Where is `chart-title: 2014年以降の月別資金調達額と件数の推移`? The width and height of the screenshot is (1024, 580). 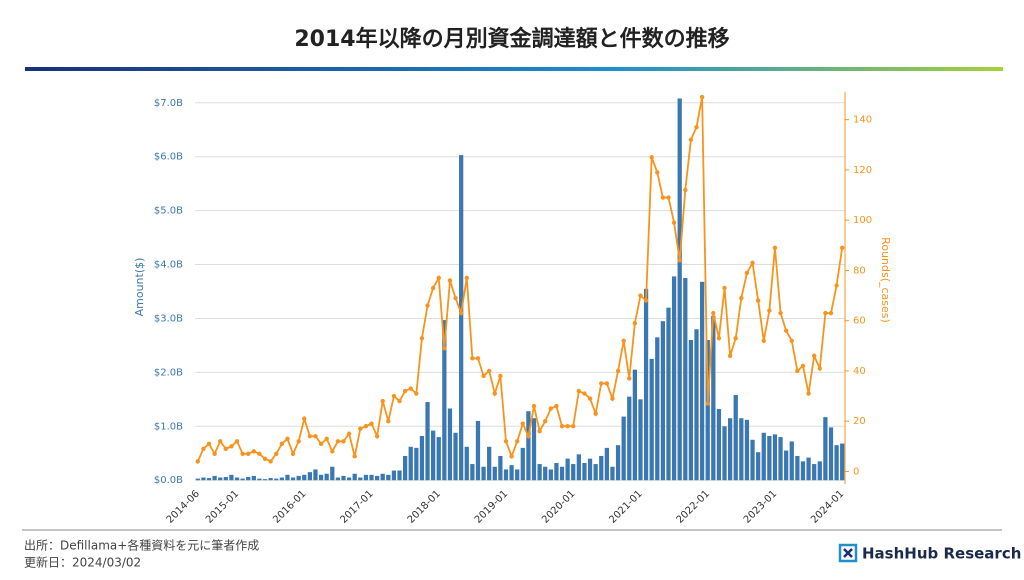
chart-title: 2014年以降の月別資金調達額と件数の推移 is located at coordinates (511, 39).